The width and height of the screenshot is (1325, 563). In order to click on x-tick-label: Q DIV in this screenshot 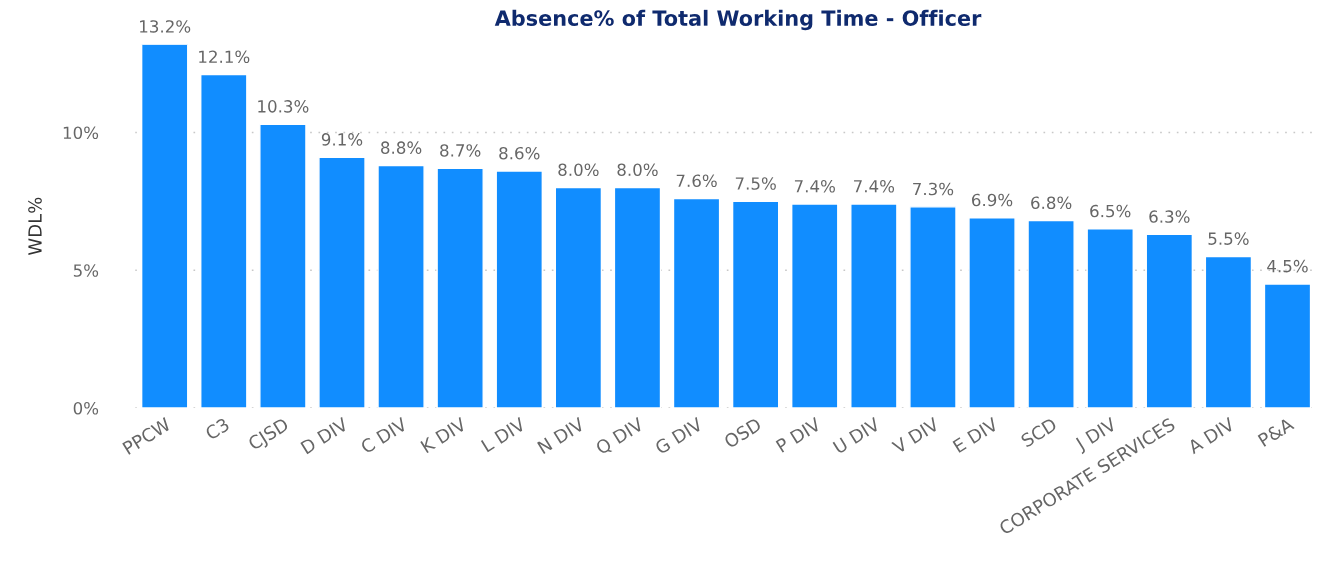, I will do `click(620, 436)`.